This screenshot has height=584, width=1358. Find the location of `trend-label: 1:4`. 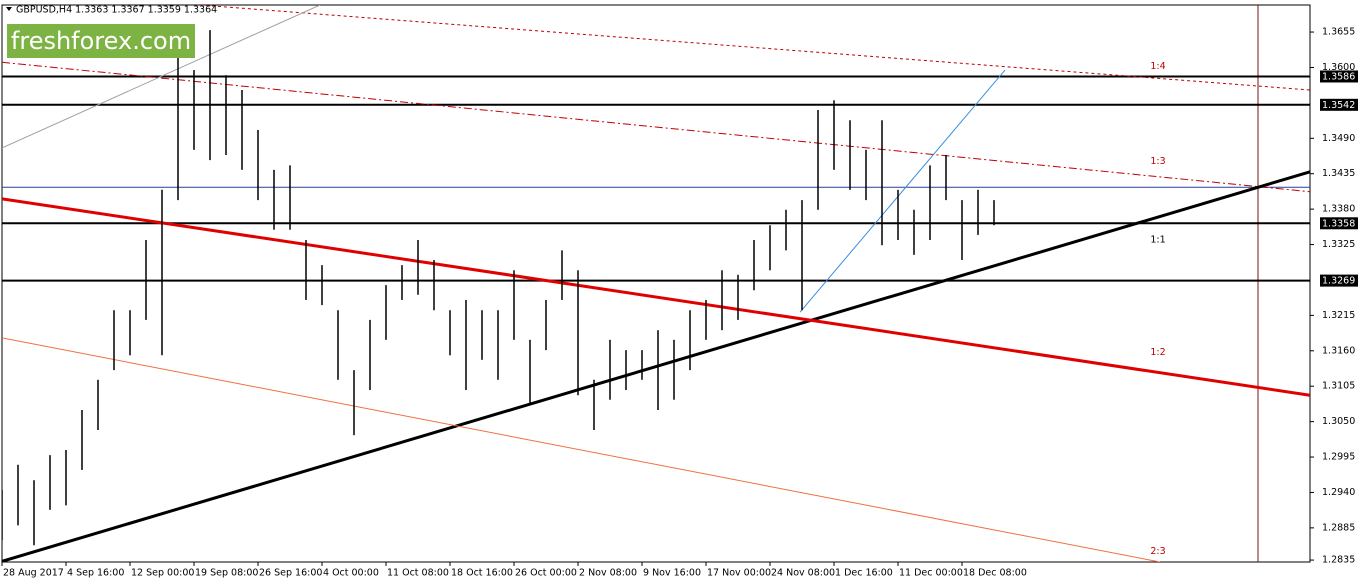

trend-label: 1:4 is located at coordinates (1157, 66).